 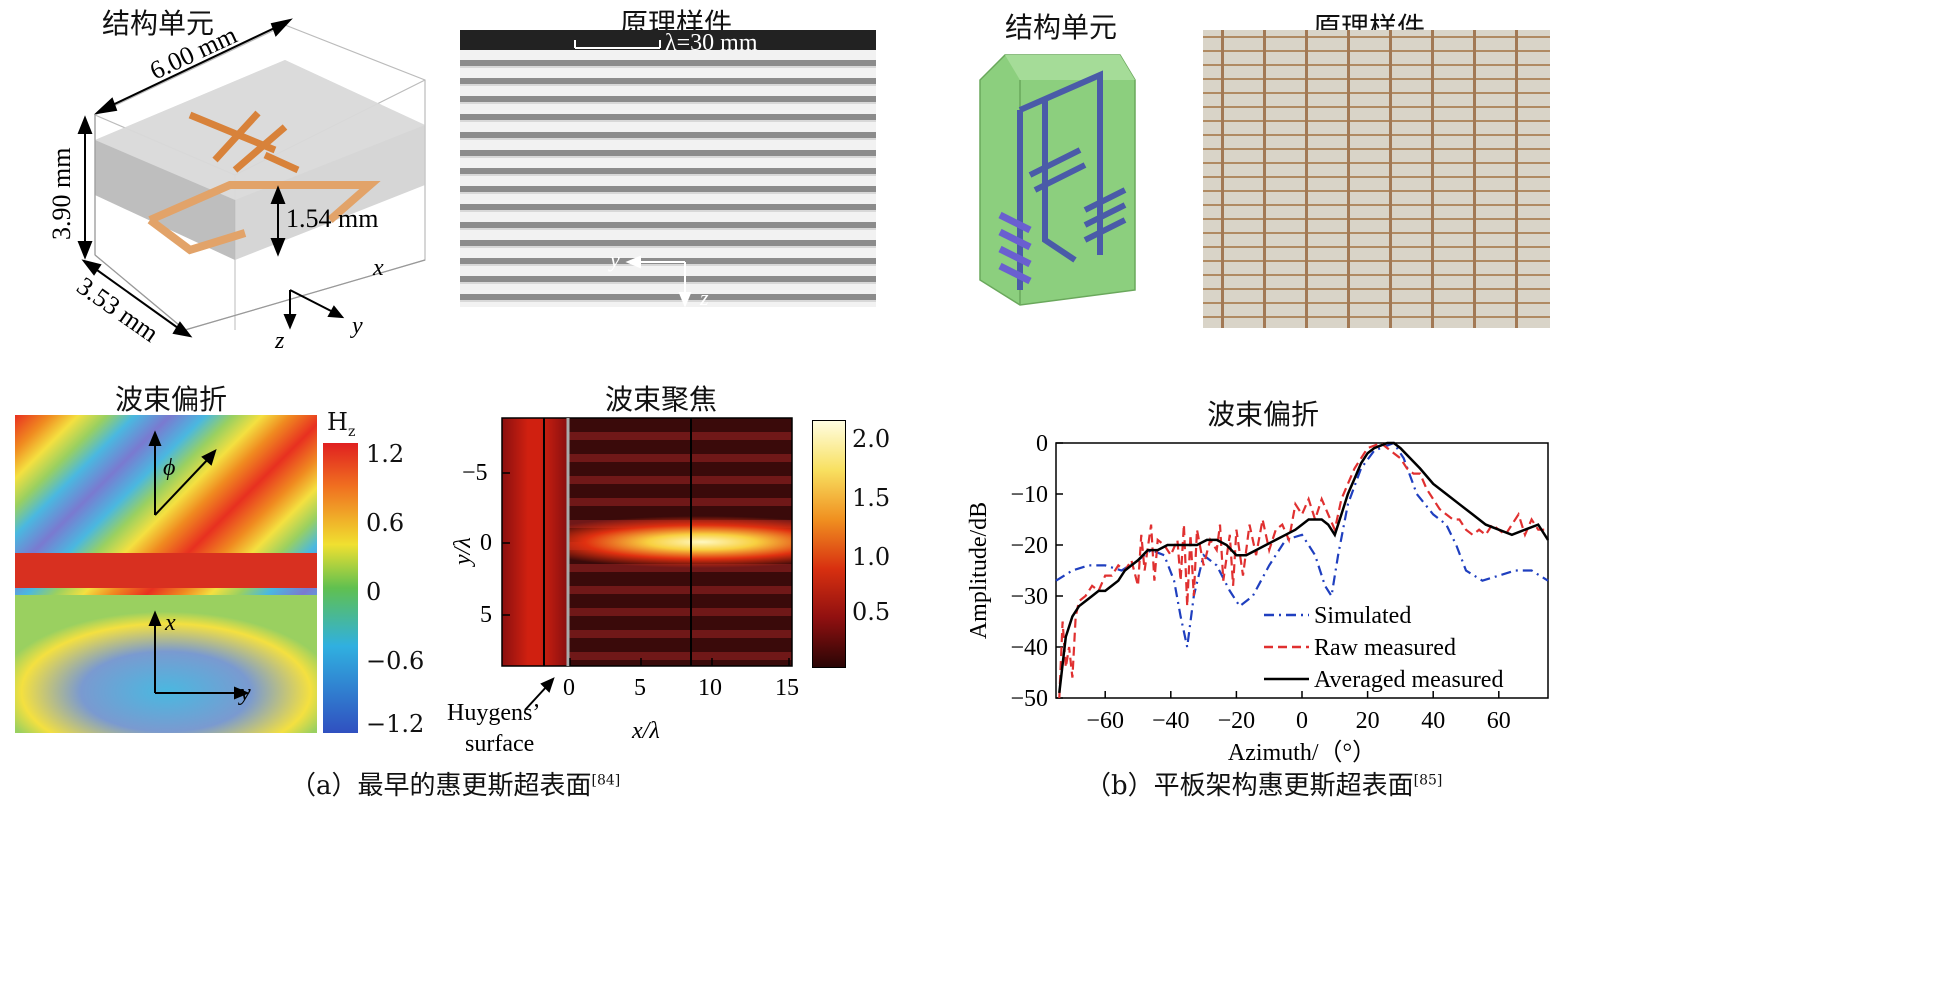 What do you see at coordinates (475, 473) in the screenshot?
I see `focus-ytick-1: −5` at bounding box center [475, 473].